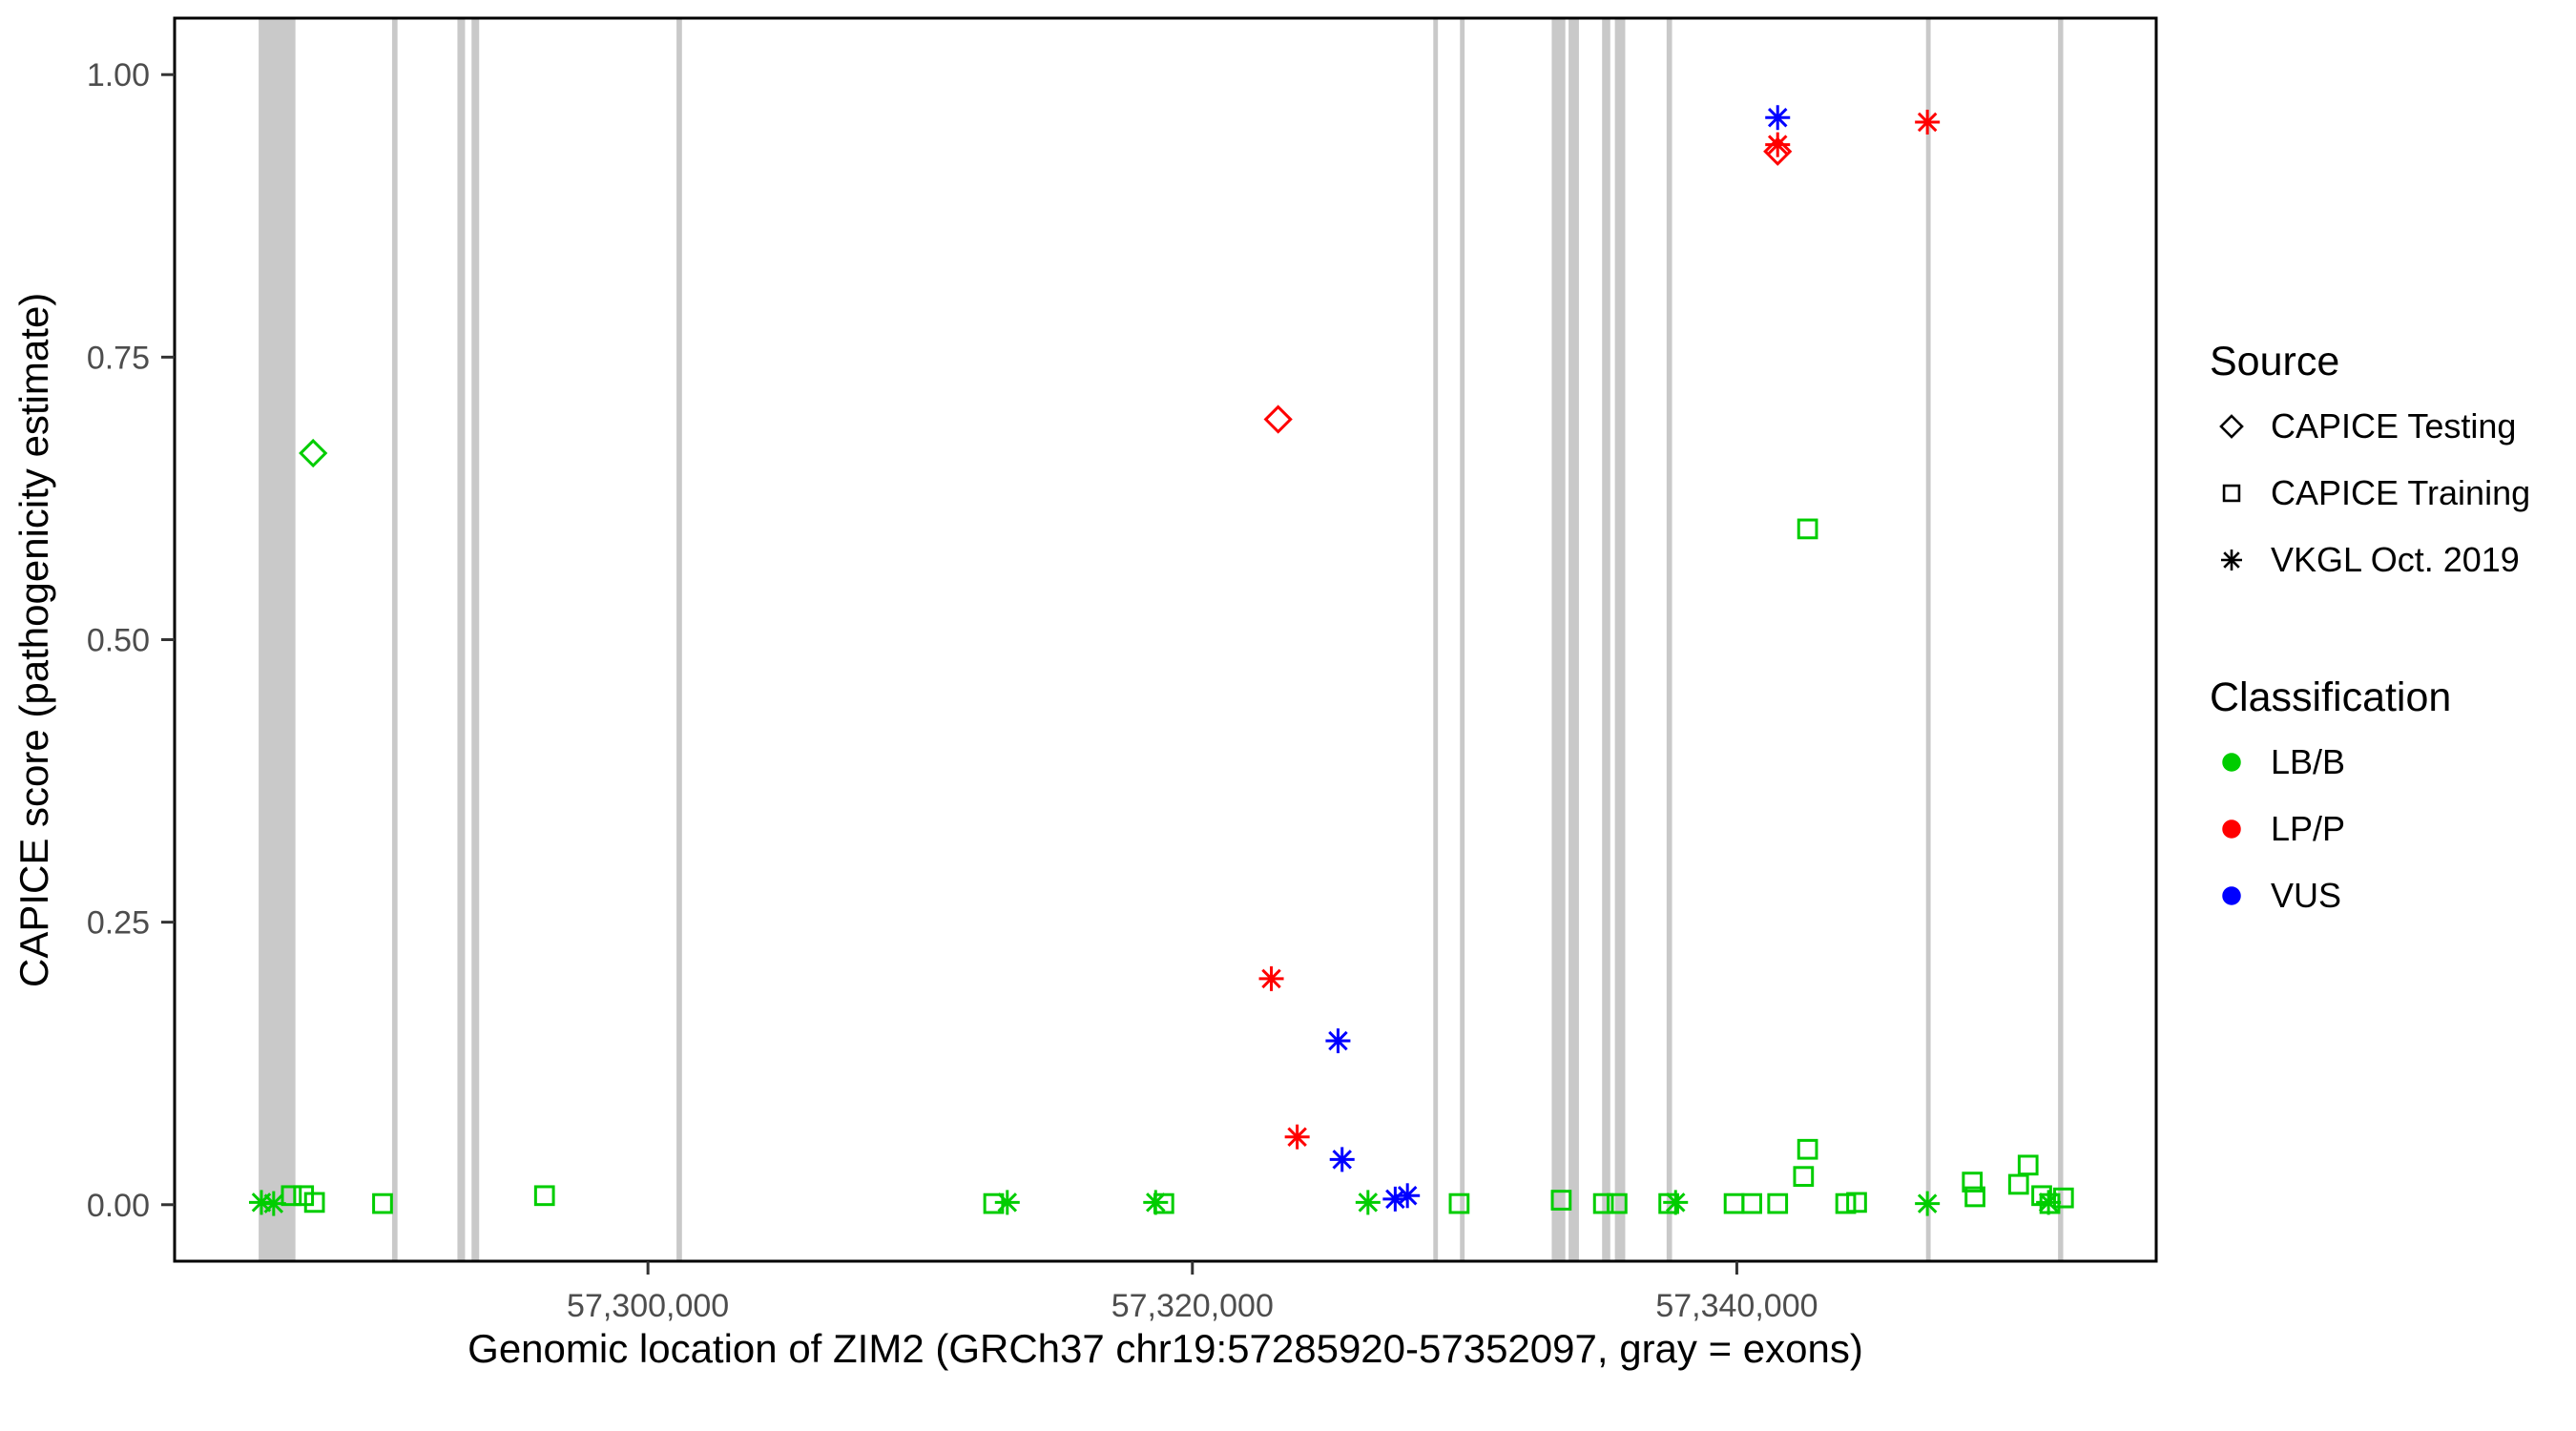 The width and height of the screenshot is (2576, 1431). I want to click on legend-item-vus: VUS, so click(2330, 895).